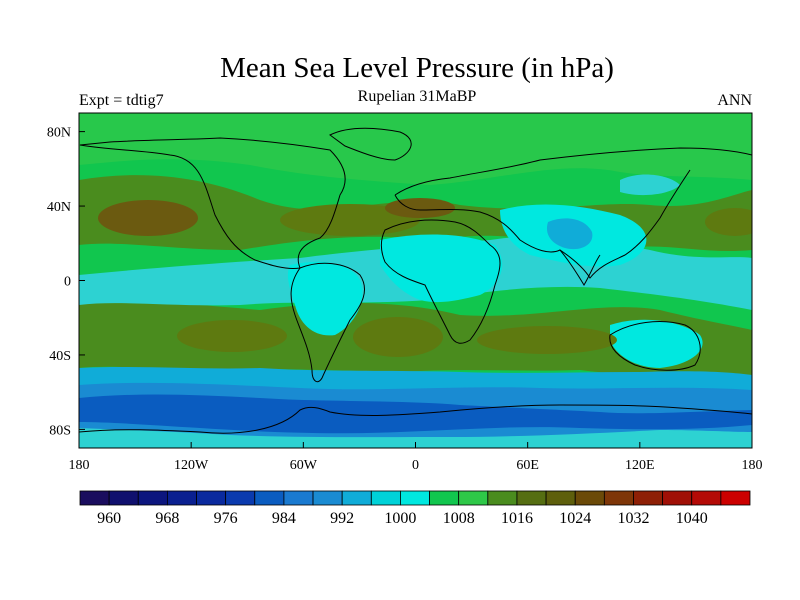  What do you see at coordinates (59, 207) in the screenshot?
I see `y-tick-label: 40N` at bounding box center [59, 207].